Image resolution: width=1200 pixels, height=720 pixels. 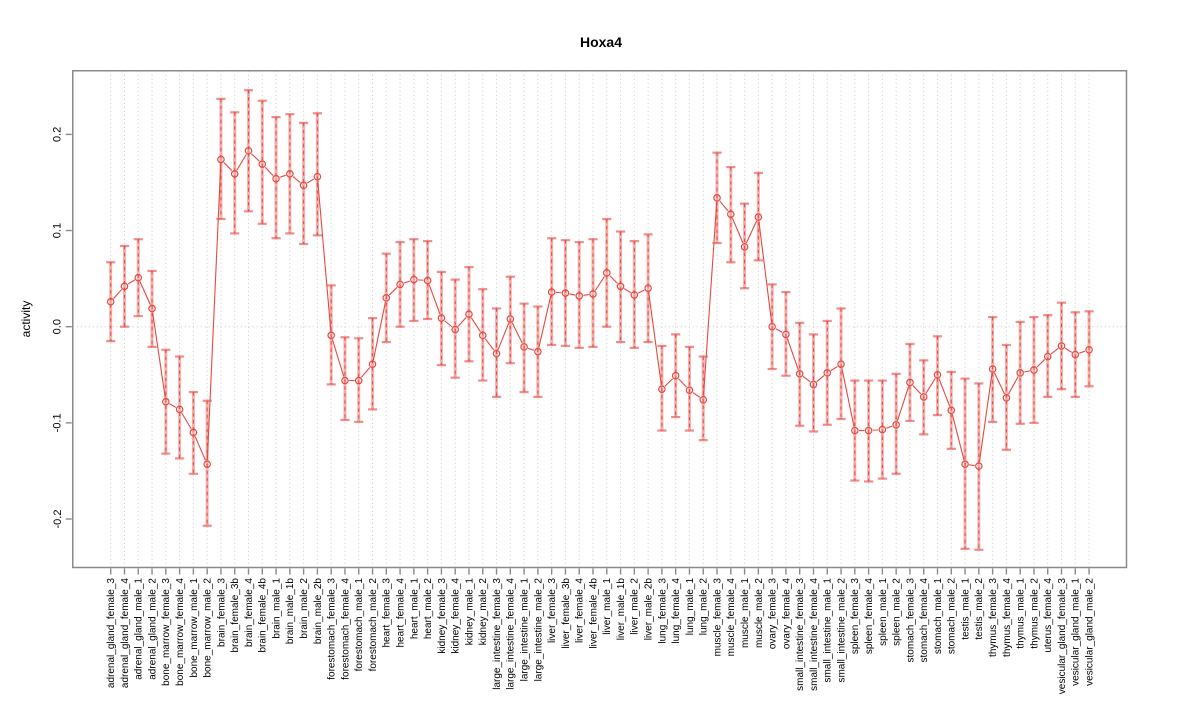 What do you see at coordinates (601, 42) in the screenshot?
I see `chart-title: Hoxa4` at bounding box center [601, 42].